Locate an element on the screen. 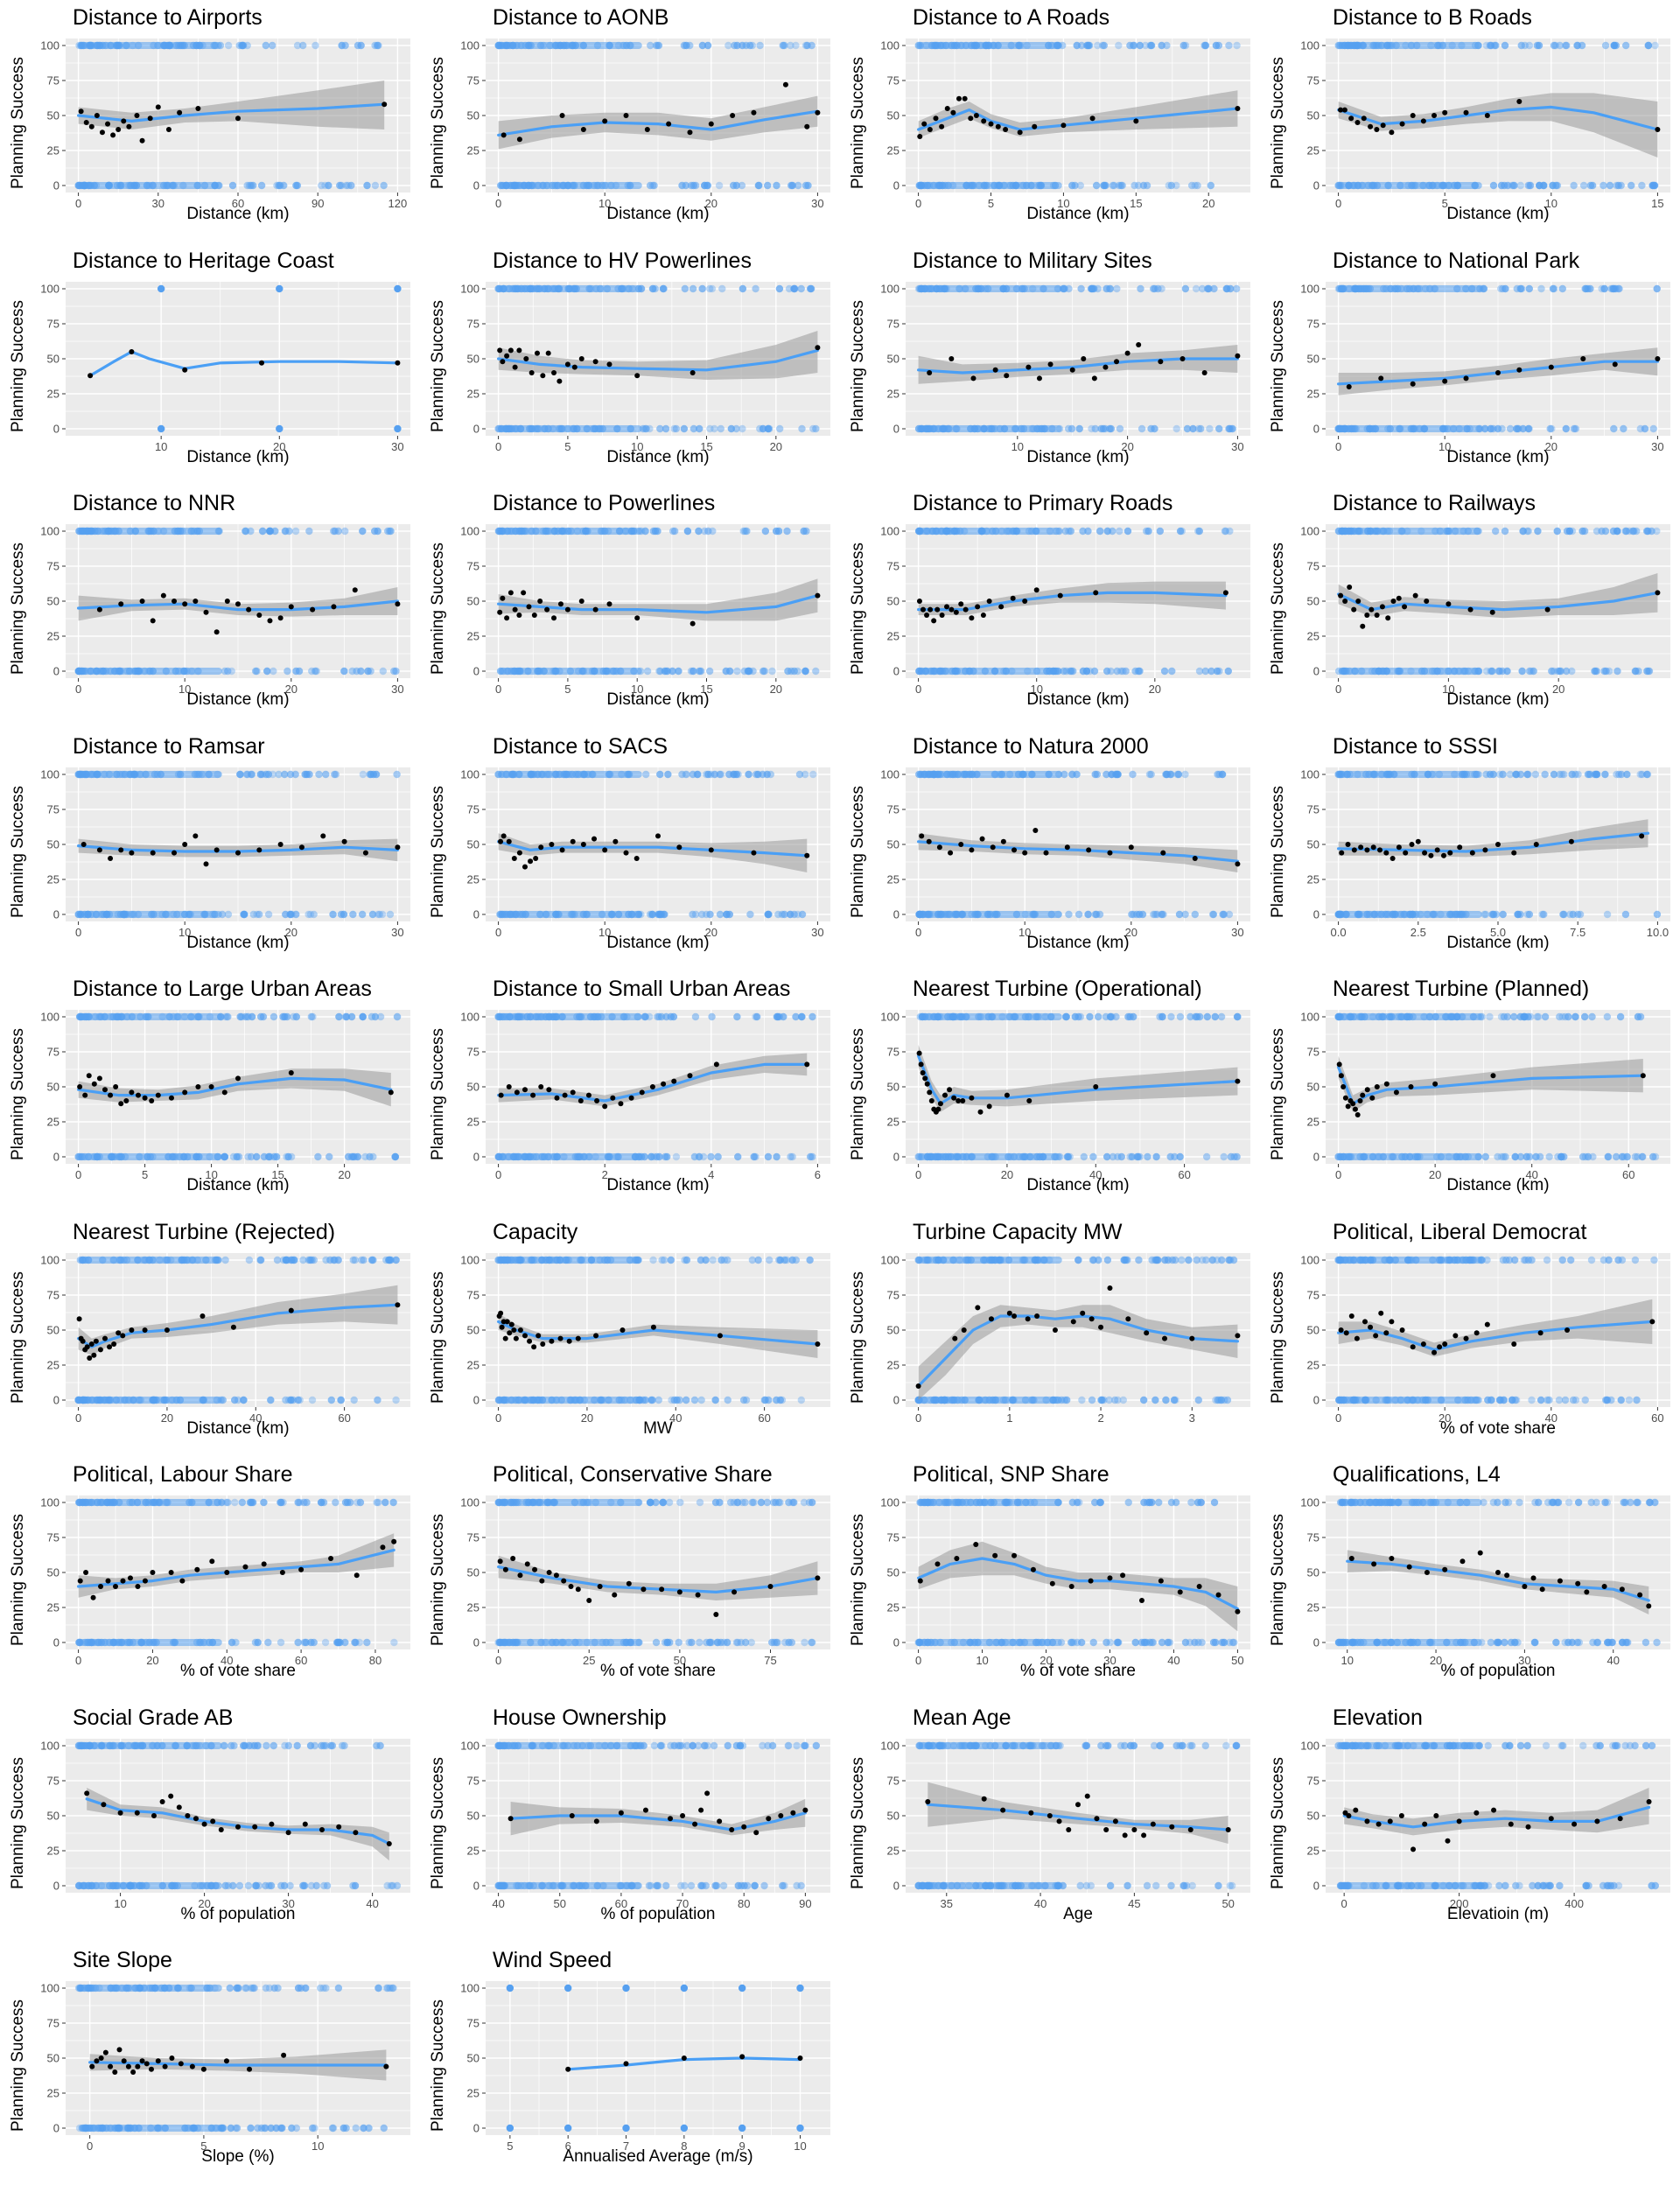  chart-title: Distance to HV Powerlines is located at coordinates (622, 261).